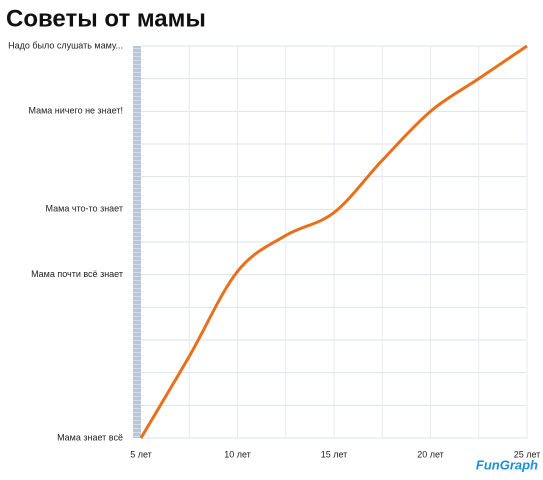  I want to click on y-tick-label: Мама почти всё знает, so click(77, 274).